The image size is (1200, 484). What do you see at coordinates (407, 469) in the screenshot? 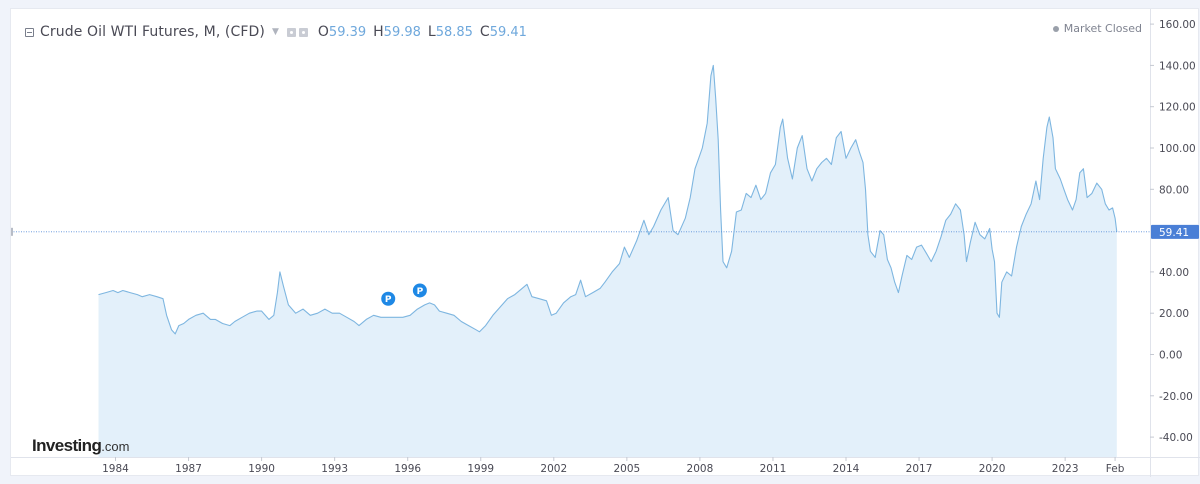
I see `x-tick-label: 1996` at bounding box center [407, 469].